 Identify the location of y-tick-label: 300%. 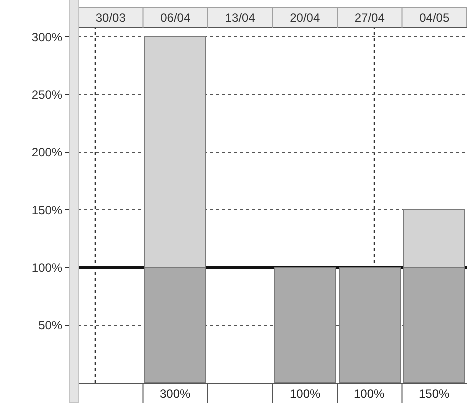
(47, 37).